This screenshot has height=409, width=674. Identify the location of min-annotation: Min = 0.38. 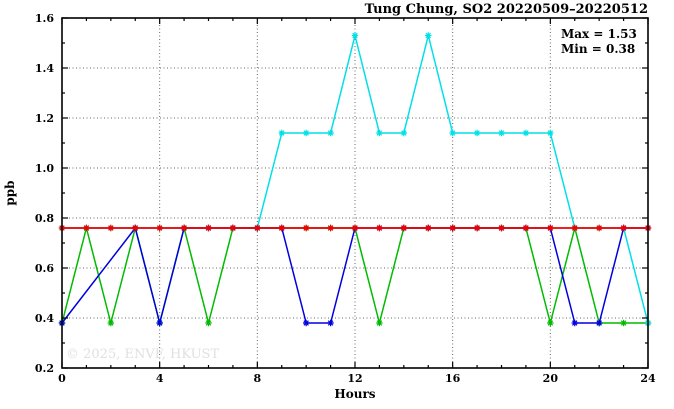
(598, 49).